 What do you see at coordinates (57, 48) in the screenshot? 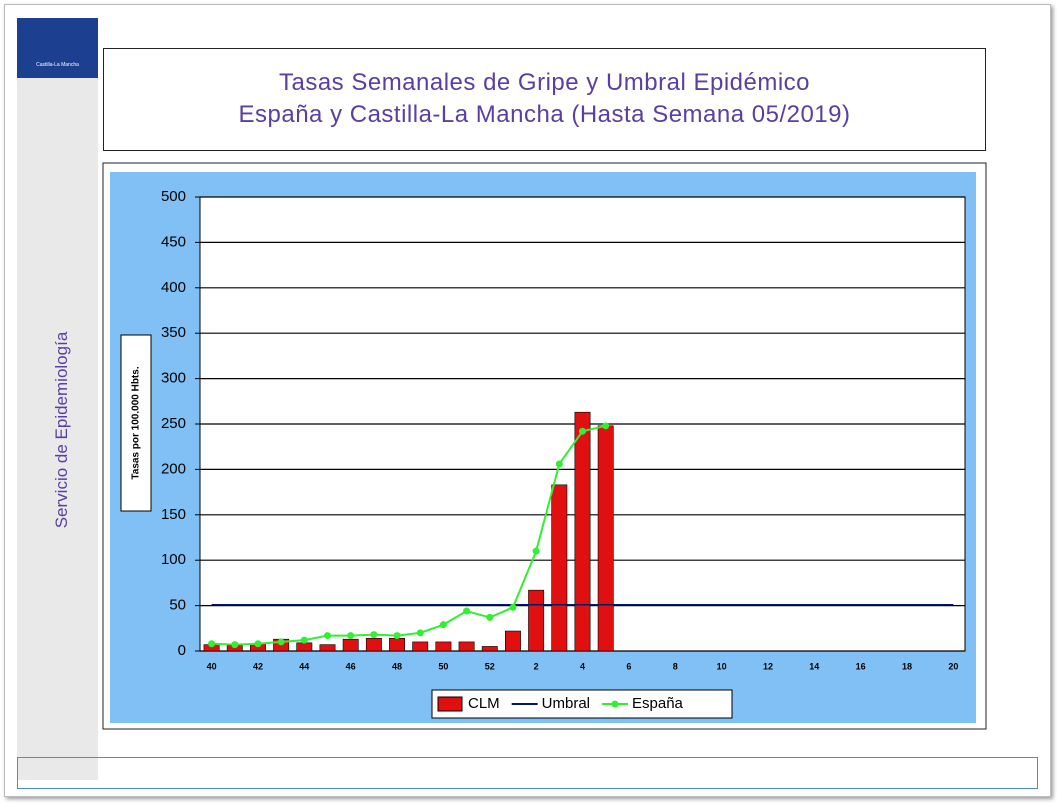
I see `logo: Castilla-La Mancha` at bounding box center [57, 48].